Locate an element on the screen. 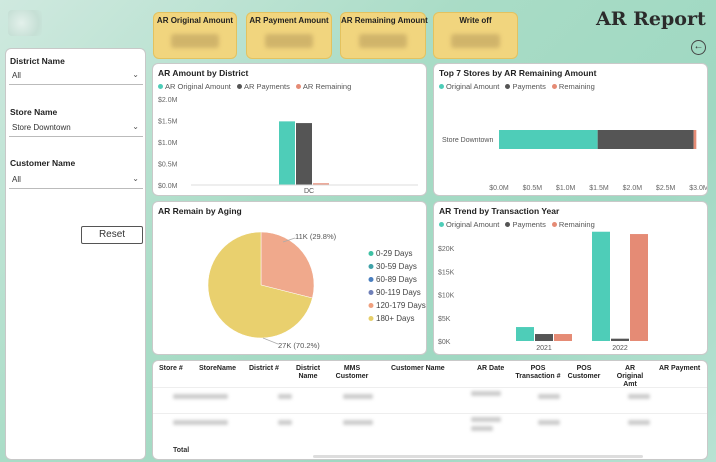 This screenshot has width=716, height=462. x-tick-label: $0.0M is located at coordinates (499, 188).